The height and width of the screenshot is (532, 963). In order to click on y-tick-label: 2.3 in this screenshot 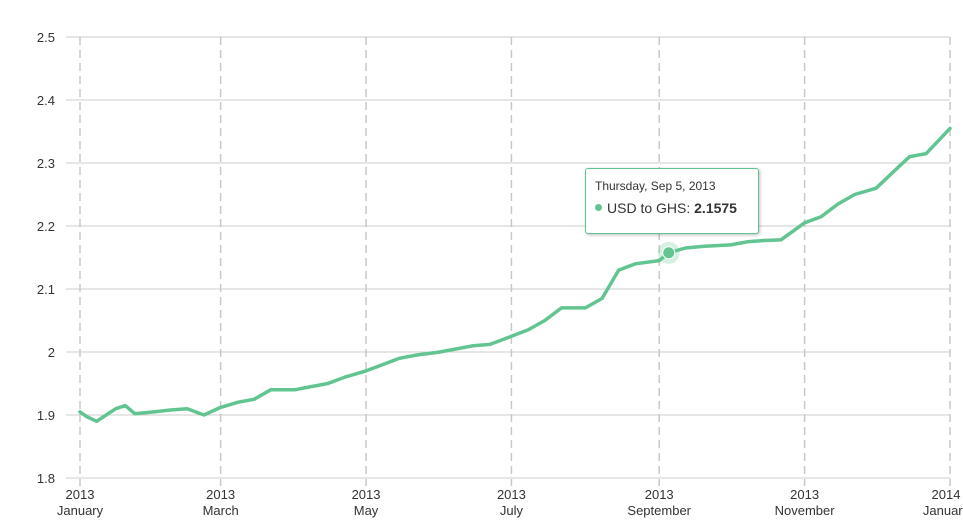, I will do `click(46, 163)`.